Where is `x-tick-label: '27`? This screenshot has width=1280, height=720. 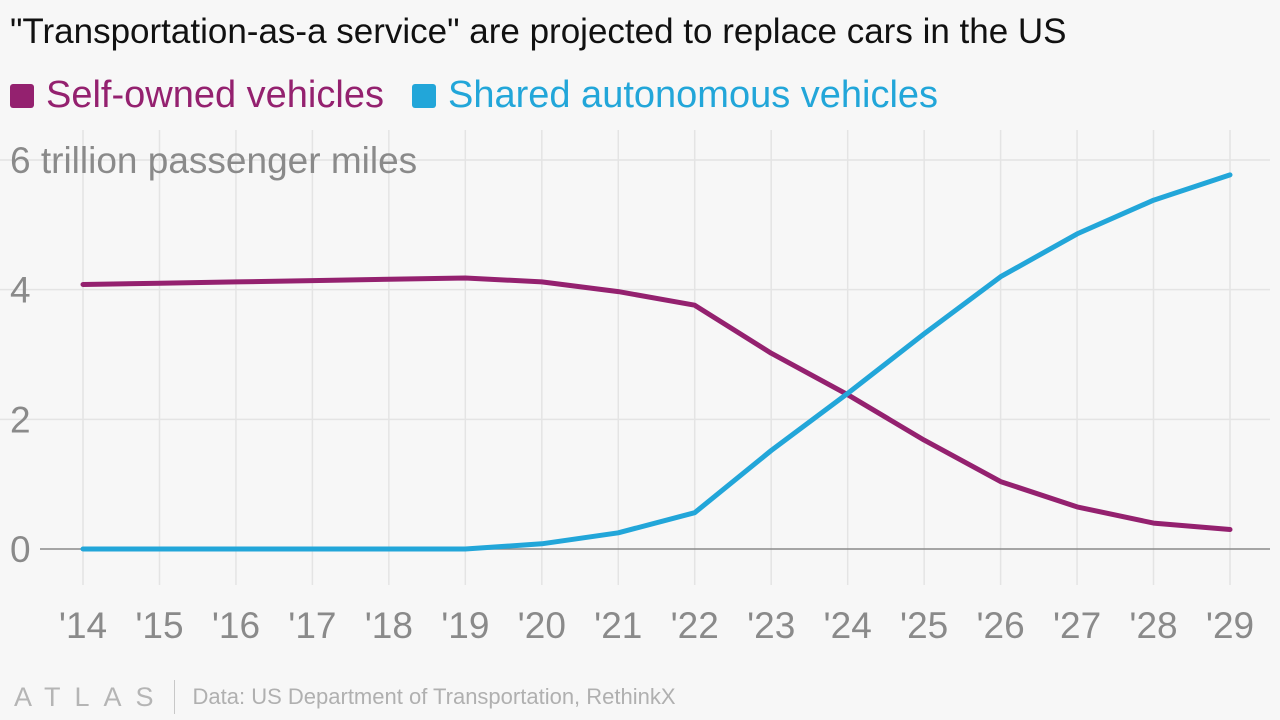
x-tick-label: '27 is located at coordinates (1077, 625).